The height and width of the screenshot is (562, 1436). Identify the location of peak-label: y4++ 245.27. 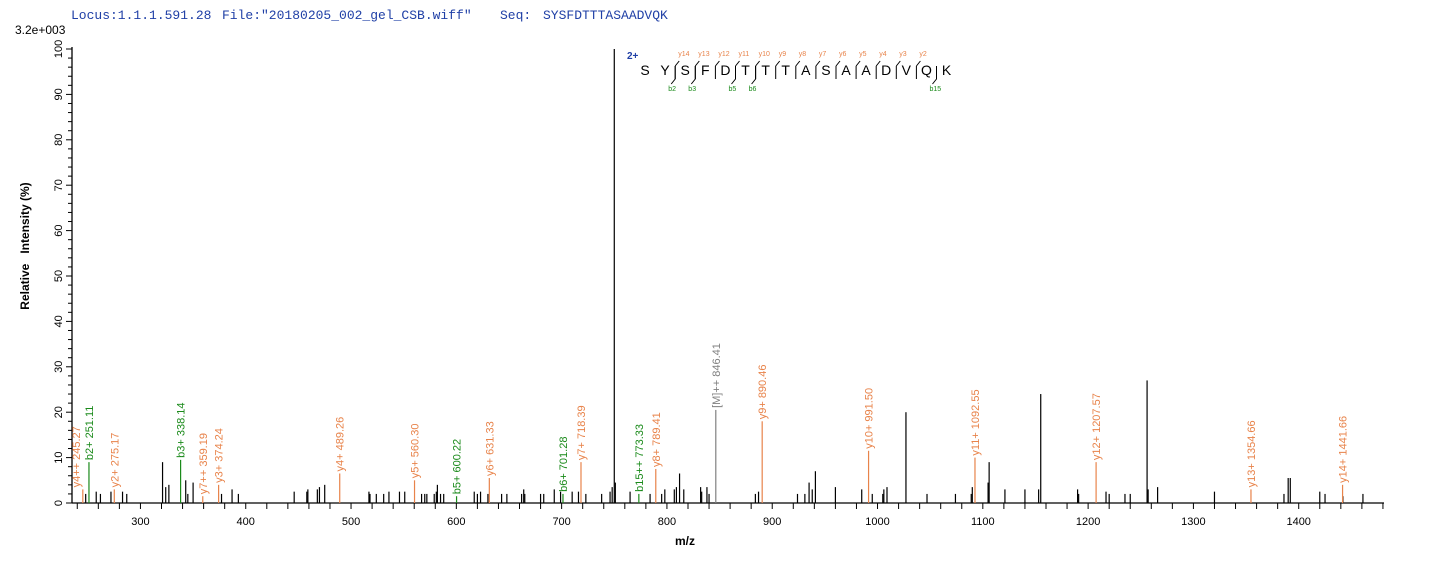
(77, 456).